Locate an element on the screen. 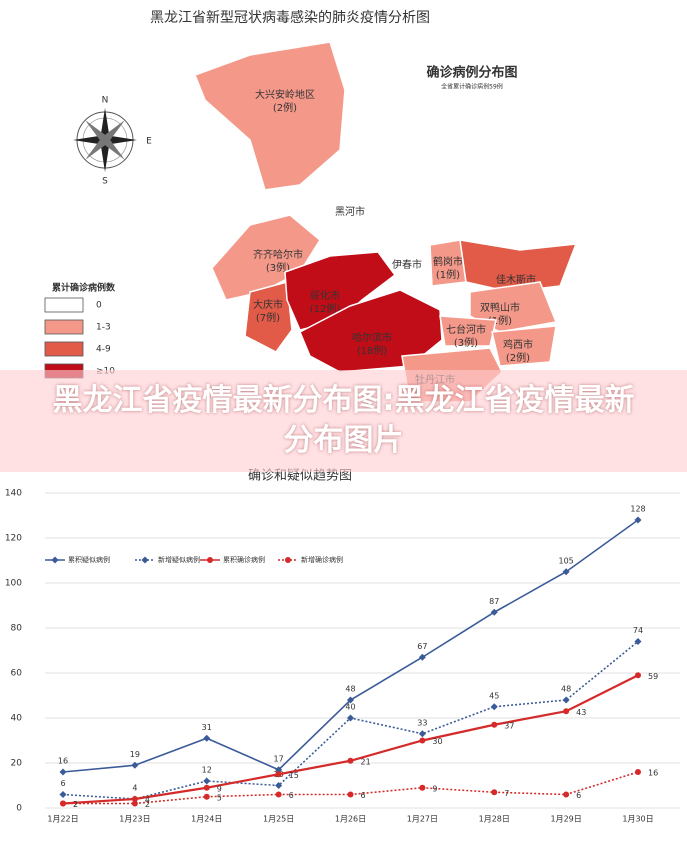 This screenshot has height=845, width=687. data-label: 67 is located at coordinates (422, 646).